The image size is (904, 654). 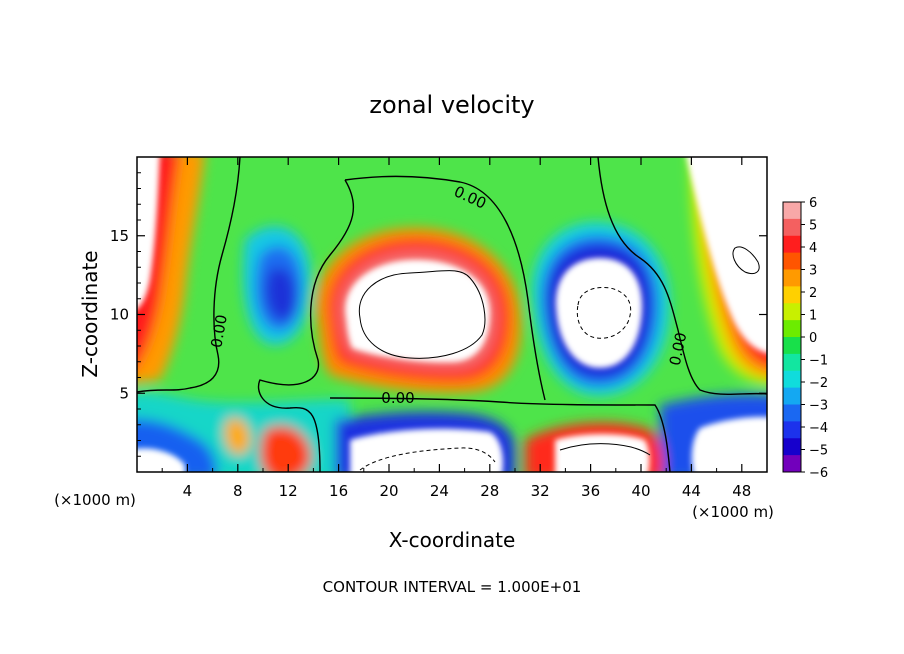 I want to click on x-unit-right: (×1000 m), so click(x=733, y=512).